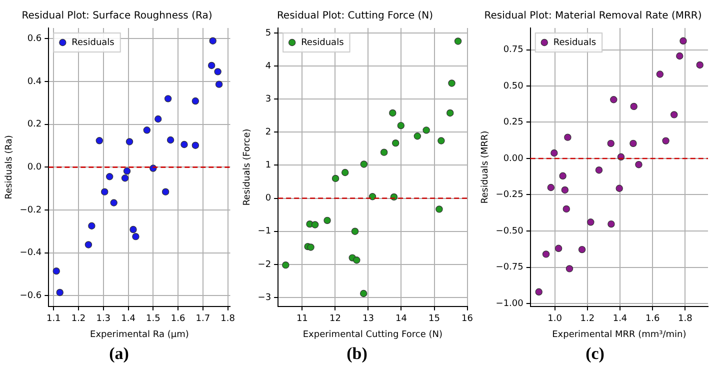  Describe the element at coordinates (203, 319) in the screenshot. I see `x-tick-label: 1.7` at that location.